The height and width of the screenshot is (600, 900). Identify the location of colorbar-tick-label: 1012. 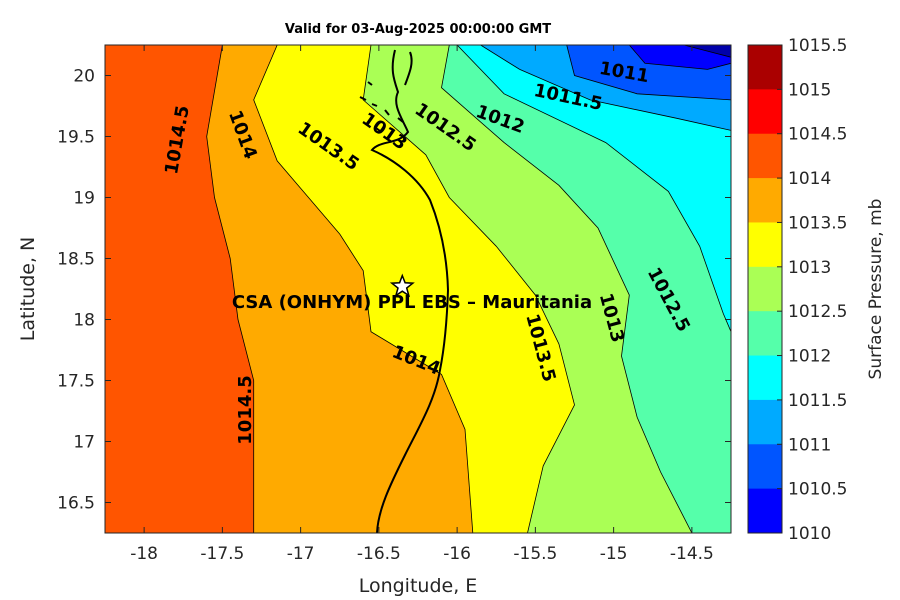
(809, 357).